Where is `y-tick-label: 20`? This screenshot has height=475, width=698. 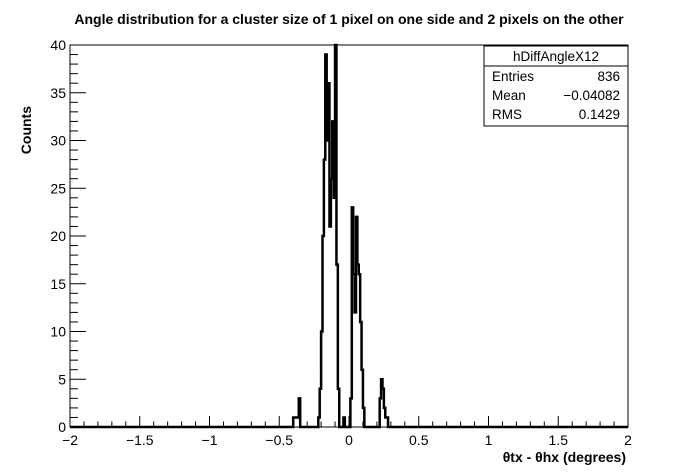
y-tick-label: 20 is located at coordinates (58, 236).